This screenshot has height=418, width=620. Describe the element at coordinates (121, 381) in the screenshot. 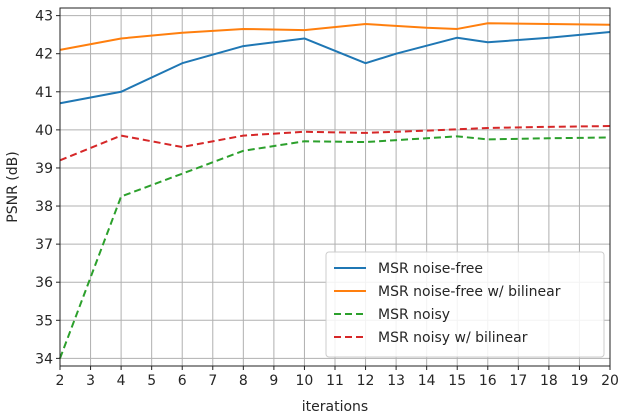

I see `x-tick-label: 4` at that location.